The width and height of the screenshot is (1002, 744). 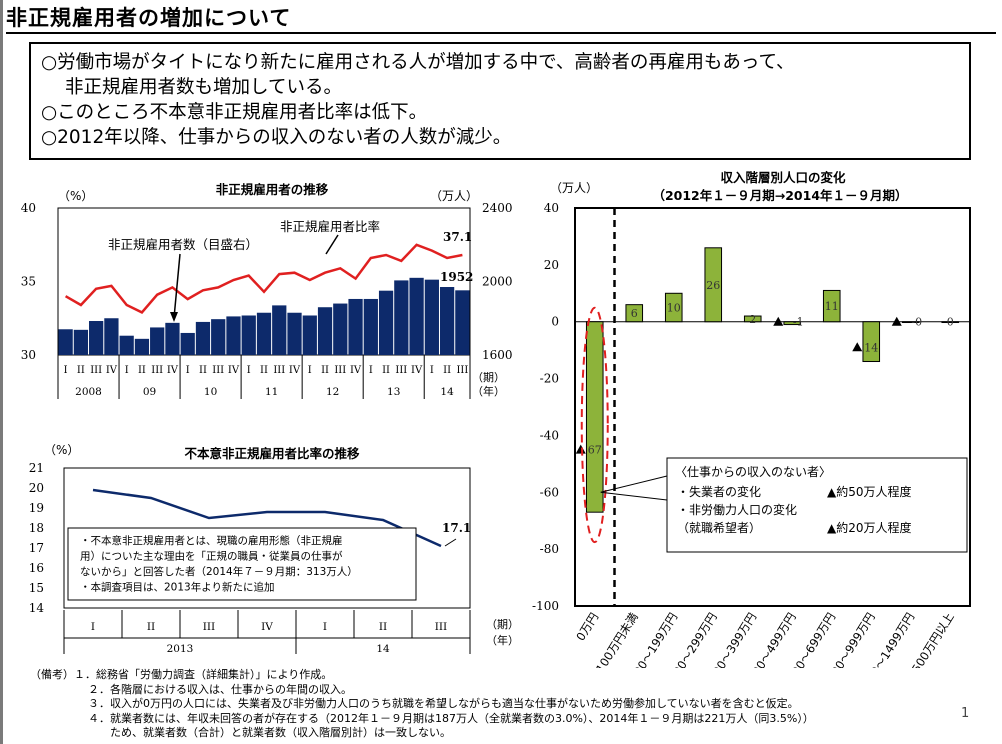 I want to click on chart3-y-tick: -20, so click(x=549, y=379).